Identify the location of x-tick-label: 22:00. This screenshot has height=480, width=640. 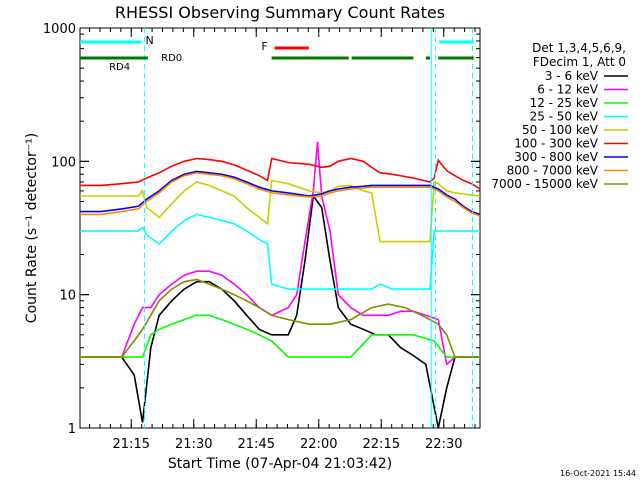
(318, 444).